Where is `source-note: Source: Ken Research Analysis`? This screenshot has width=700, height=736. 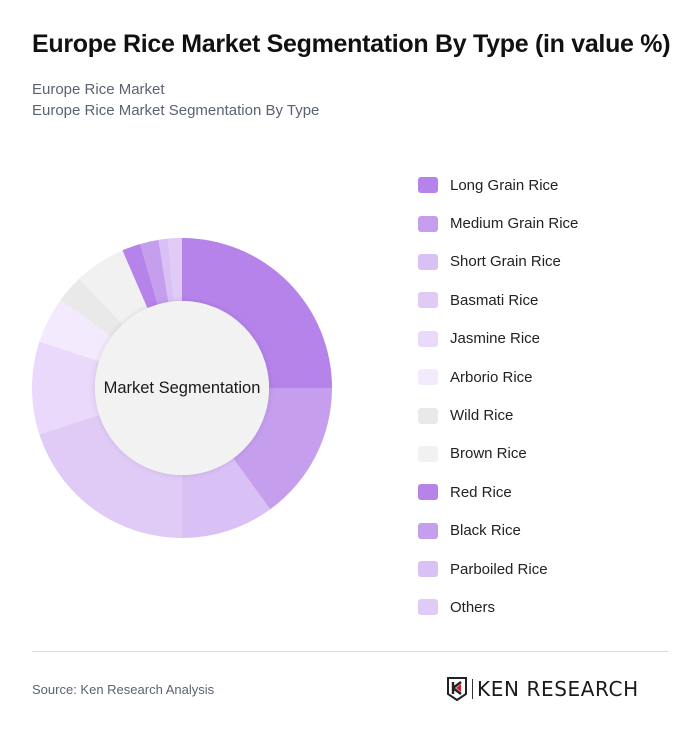
source-note: Source: Ken Research Analysis is located at coordinates (123, 689).